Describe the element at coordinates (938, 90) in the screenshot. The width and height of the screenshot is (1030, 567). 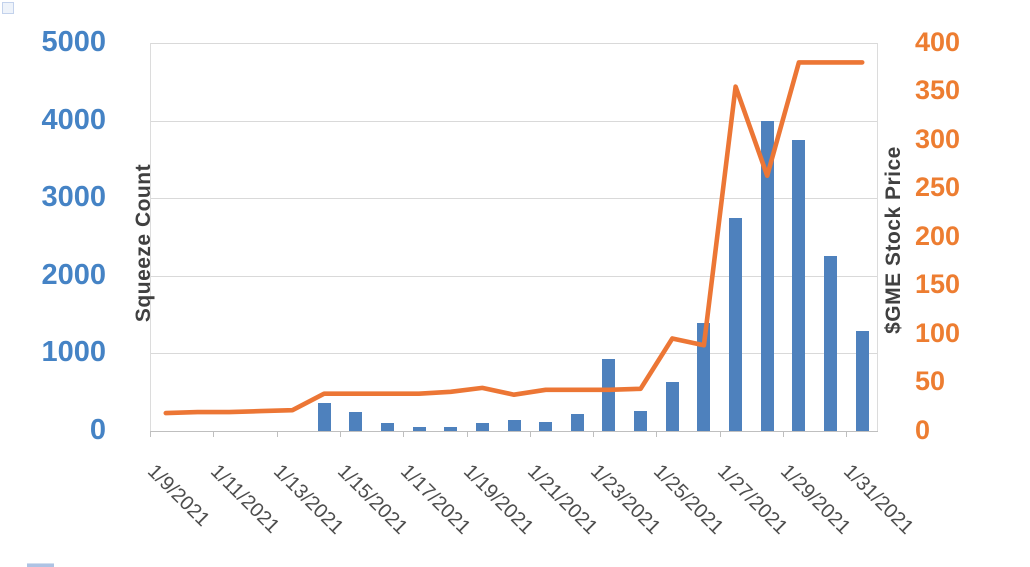
I see `right-axis-tick-label: 350` at that location.